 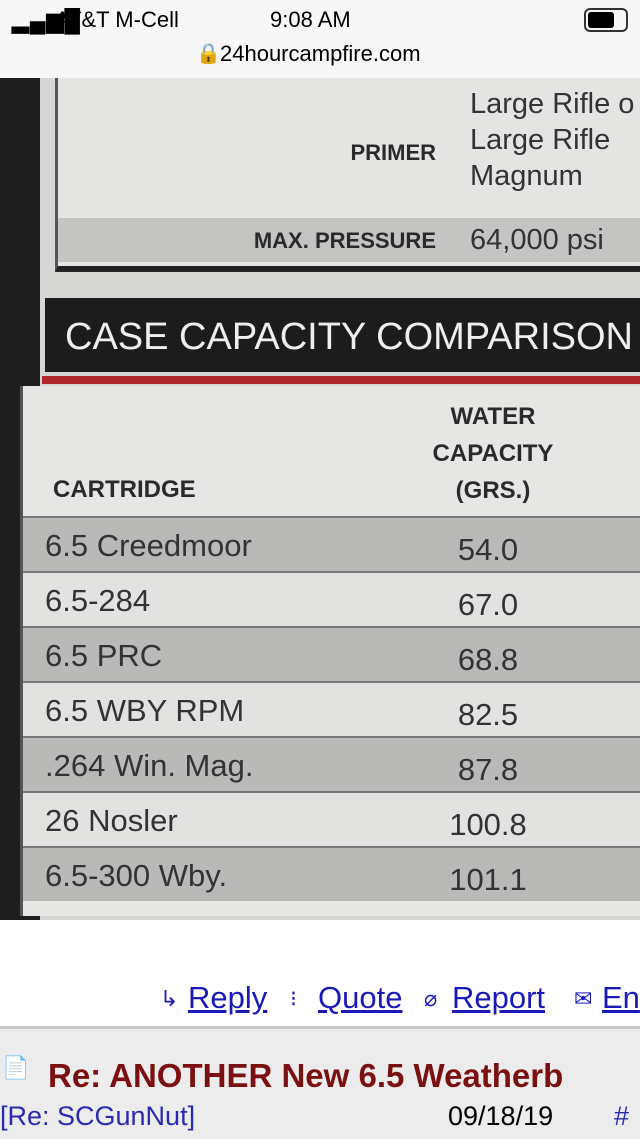 I want to click on spec-label: MAX. PRESSURE, so click(x=344, y=240).